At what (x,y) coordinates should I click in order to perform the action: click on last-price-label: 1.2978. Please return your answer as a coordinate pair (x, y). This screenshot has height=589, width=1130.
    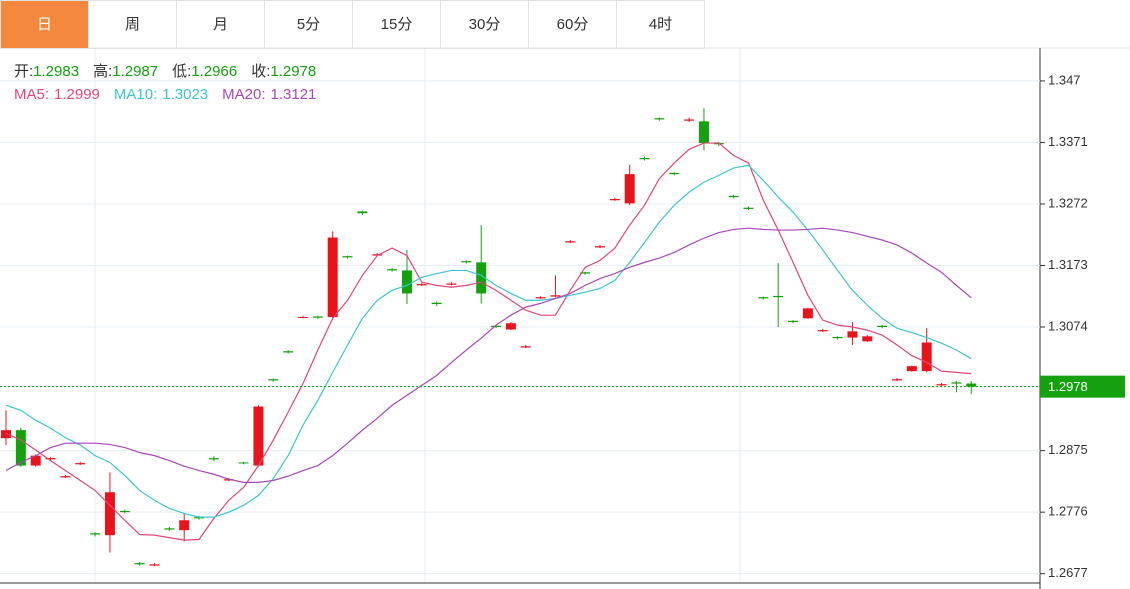
    Looking at the image, I should click on (1068, 386).